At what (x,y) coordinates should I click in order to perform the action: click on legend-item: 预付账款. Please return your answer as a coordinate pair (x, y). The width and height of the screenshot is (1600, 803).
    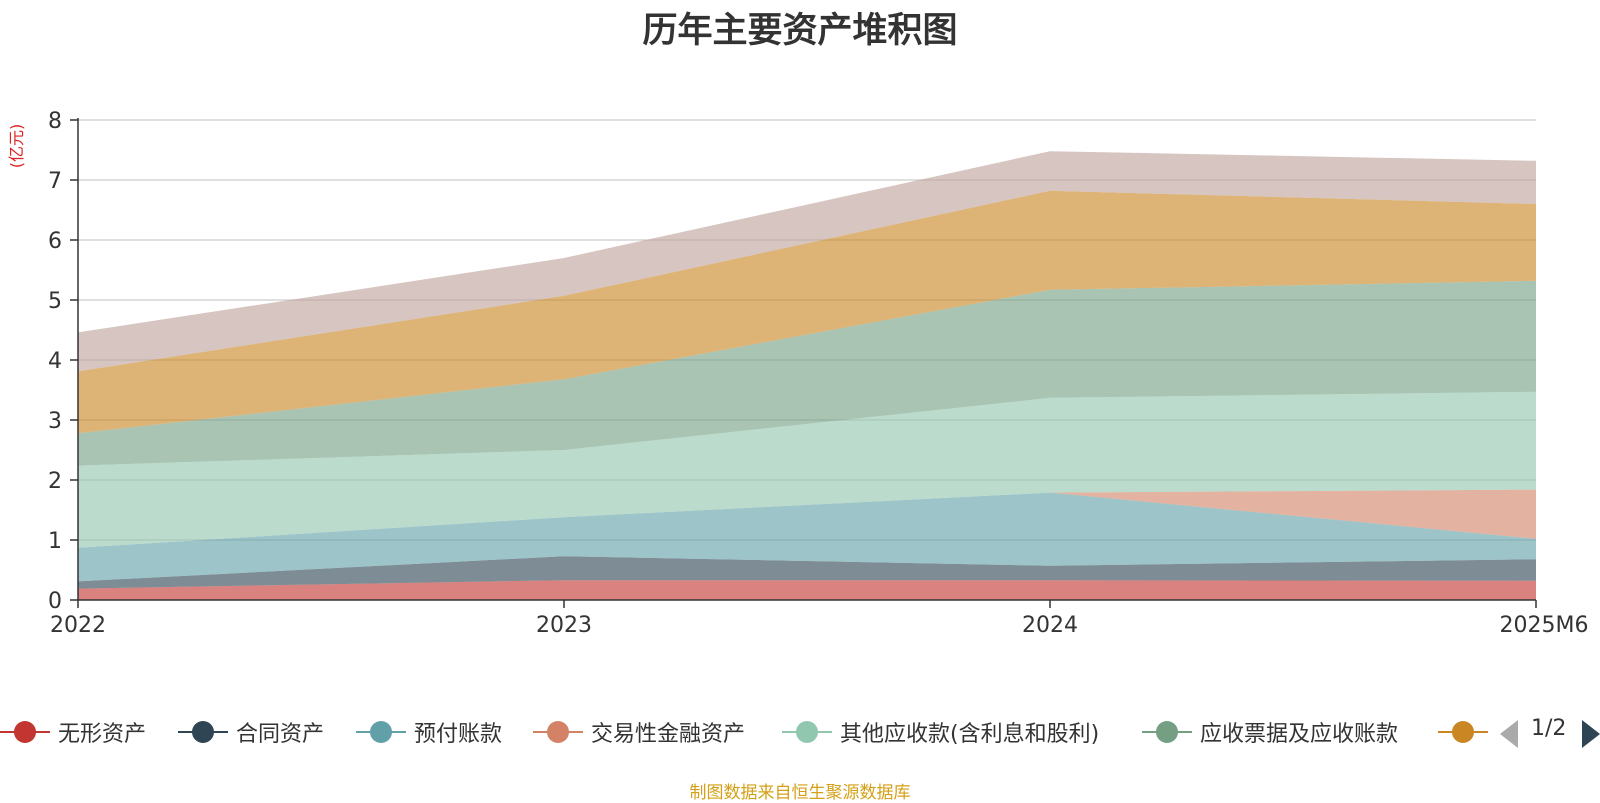
    Looking at the image, I should click on (429, 732).